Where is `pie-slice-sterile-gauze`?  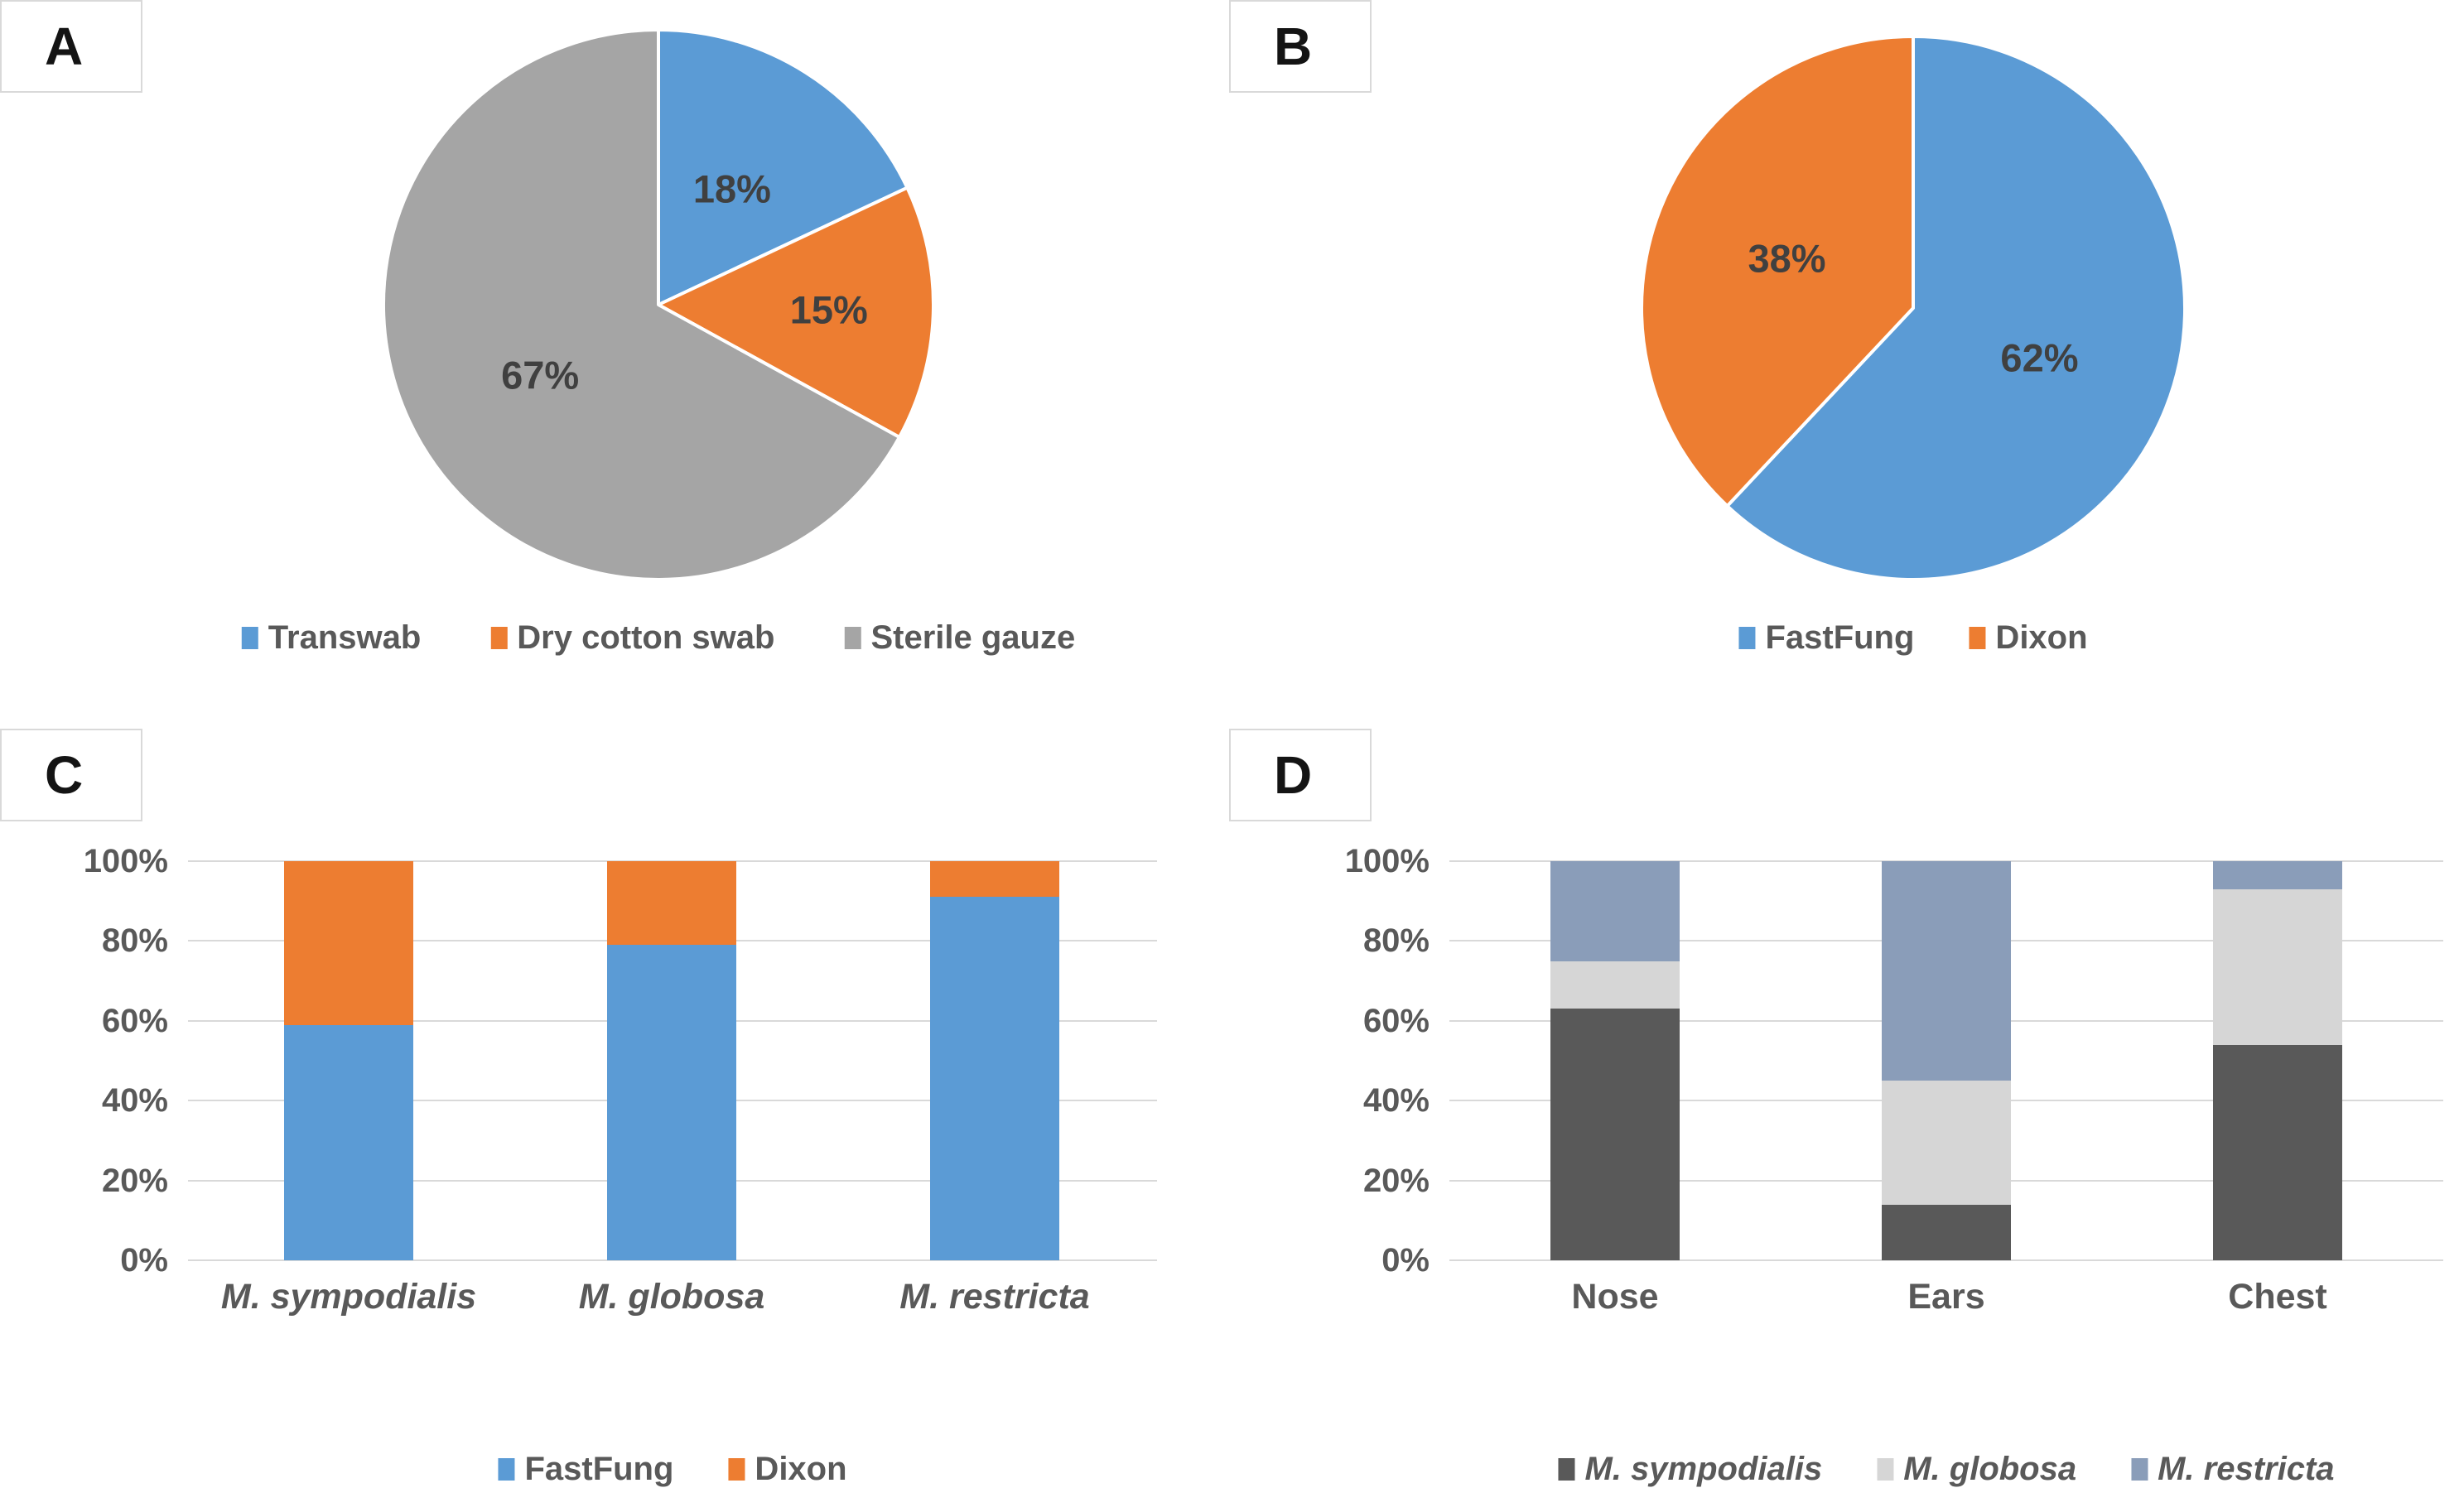 pie-slice-sterile-gauze is located at coordinates (641, 304).